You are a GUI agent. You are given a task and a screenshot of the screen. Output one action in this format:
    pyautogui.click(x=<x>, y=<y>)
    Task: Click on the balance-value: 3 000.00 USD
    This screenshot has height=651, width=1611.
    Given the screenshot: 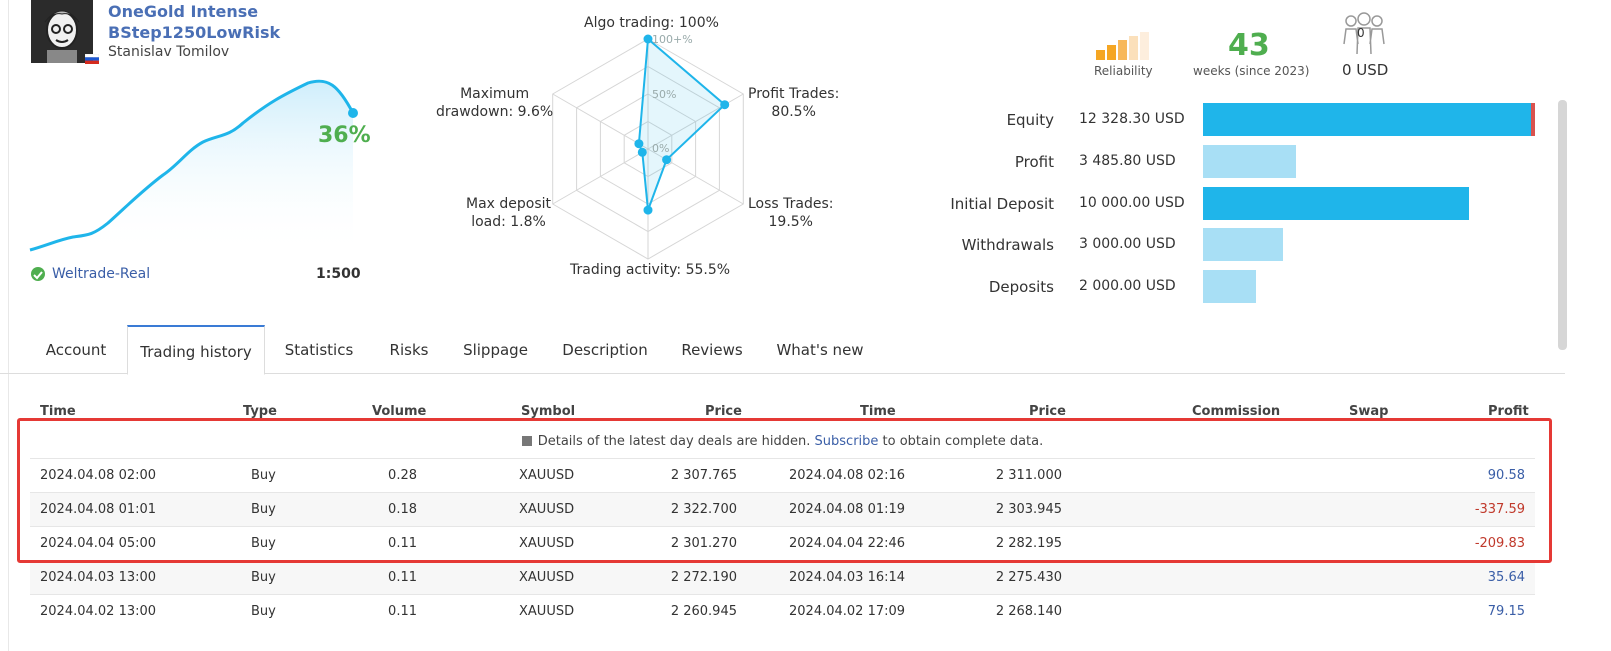 What is the action you would take?
    pyautogui.click(x=1127, y=244)
    